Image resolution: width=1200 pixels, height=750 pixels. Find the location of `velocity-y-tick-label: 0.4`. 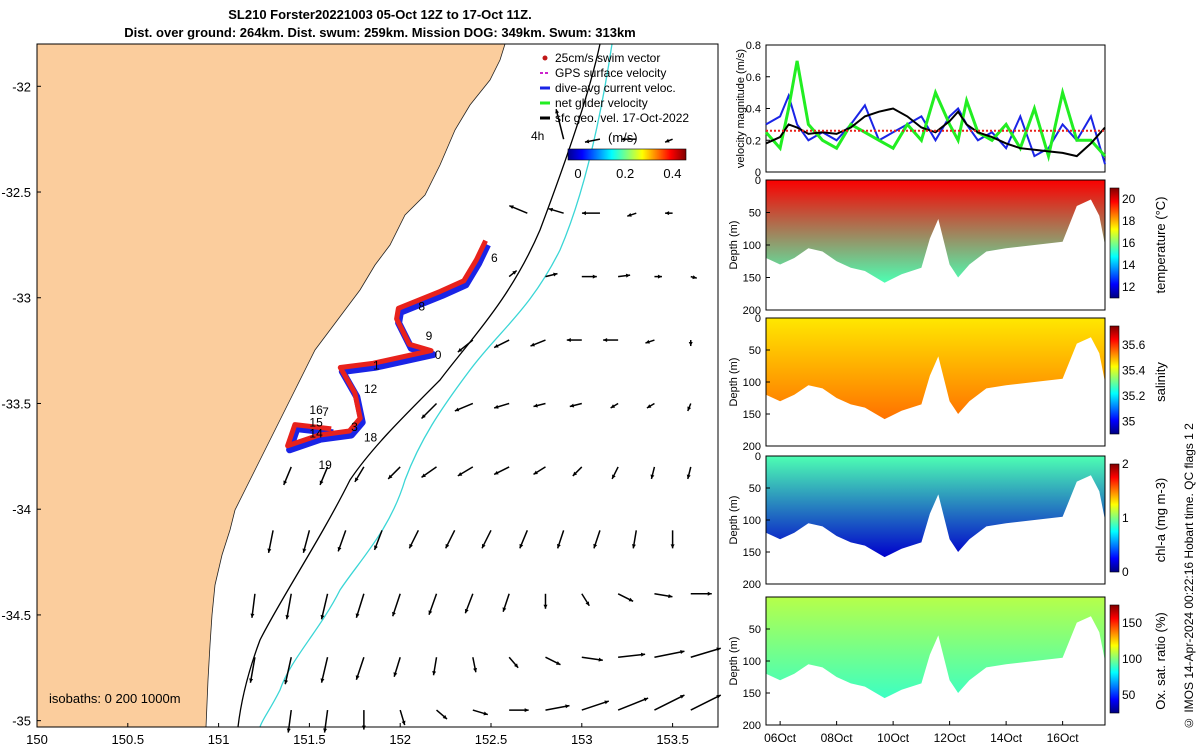

velocity-y-tick-label: 0.4 is located at coordinates (753, 110).